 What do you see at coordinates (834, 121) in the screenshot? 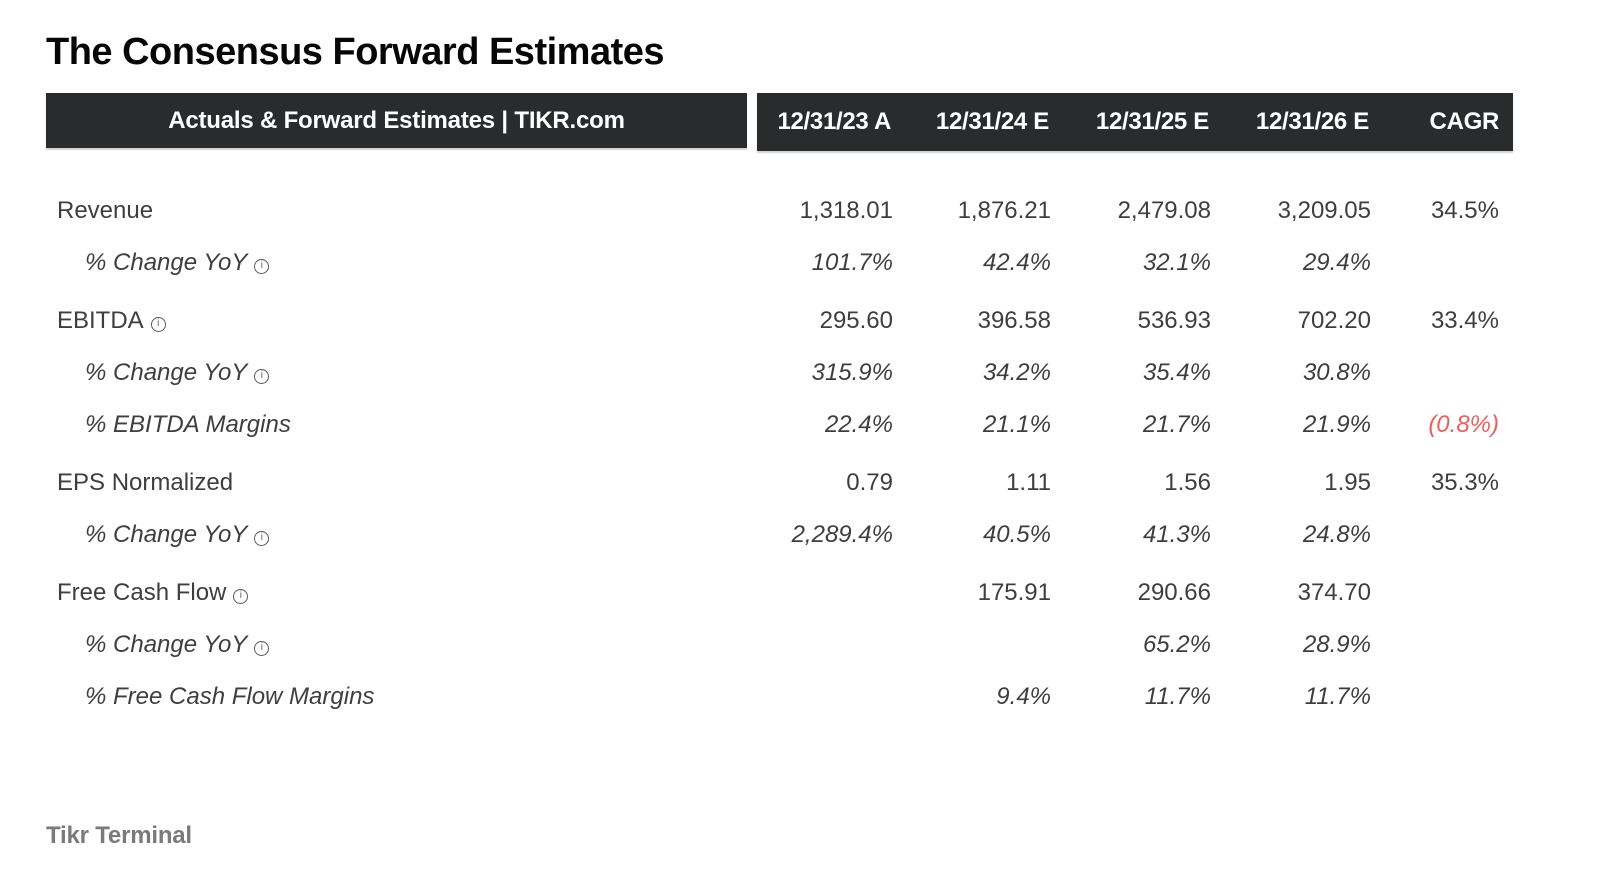
I see `header-column-date-0: 12/31/23 A` at bounding box center [834, 121].